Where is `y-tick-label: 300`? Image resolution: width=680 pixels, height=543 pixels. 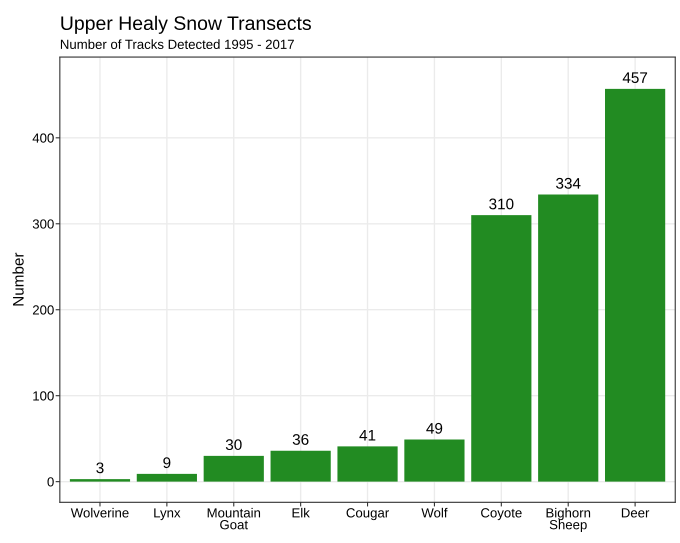
y-tick-label: 300 is located at coordinates (43, 224).